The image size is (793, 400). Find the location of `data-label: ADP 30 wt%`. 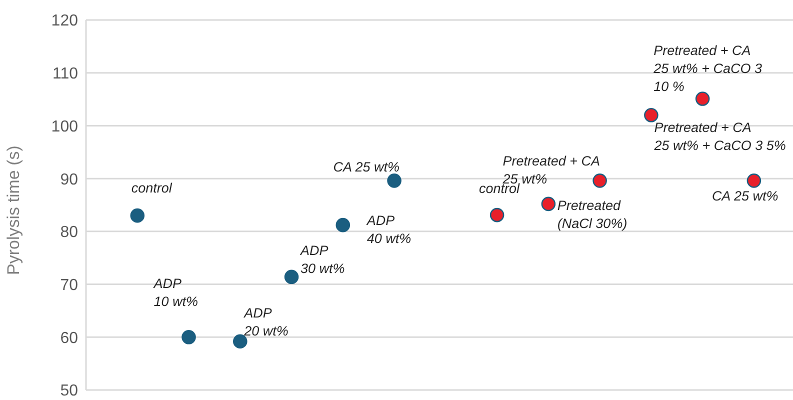

data-label: ADP 30 wt% is located at coordinates (322, 259).